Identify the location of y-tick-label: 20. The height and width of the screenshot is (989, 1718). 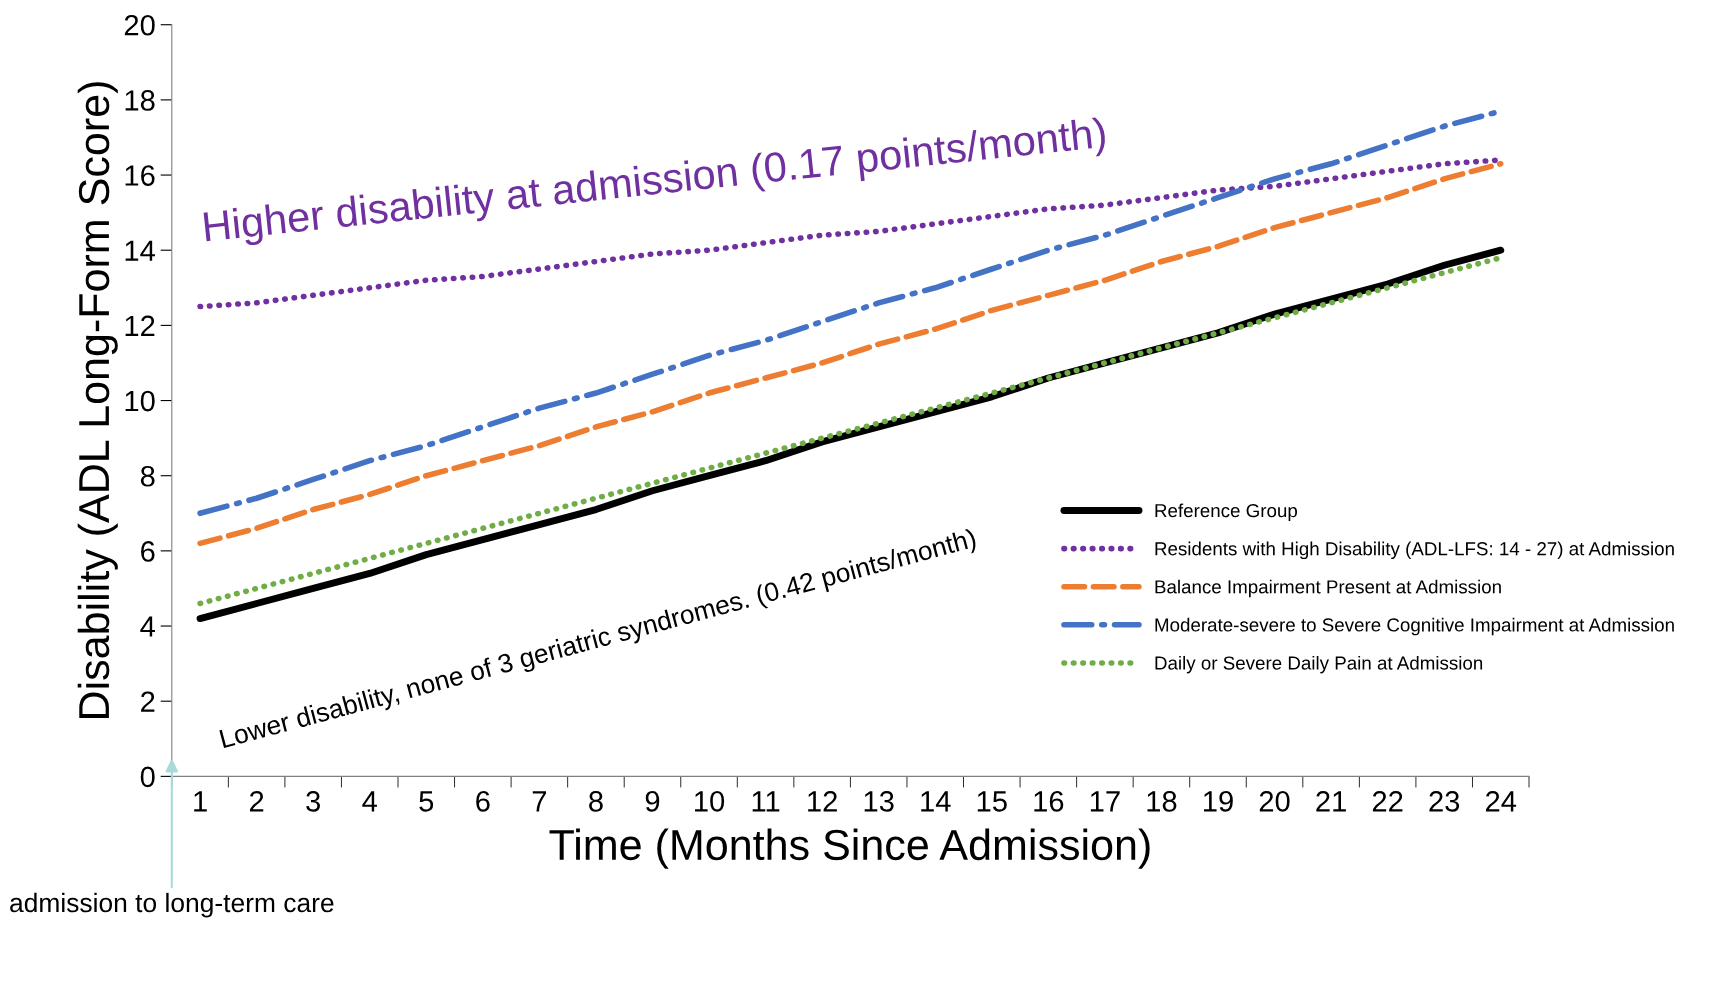
(139, 25).